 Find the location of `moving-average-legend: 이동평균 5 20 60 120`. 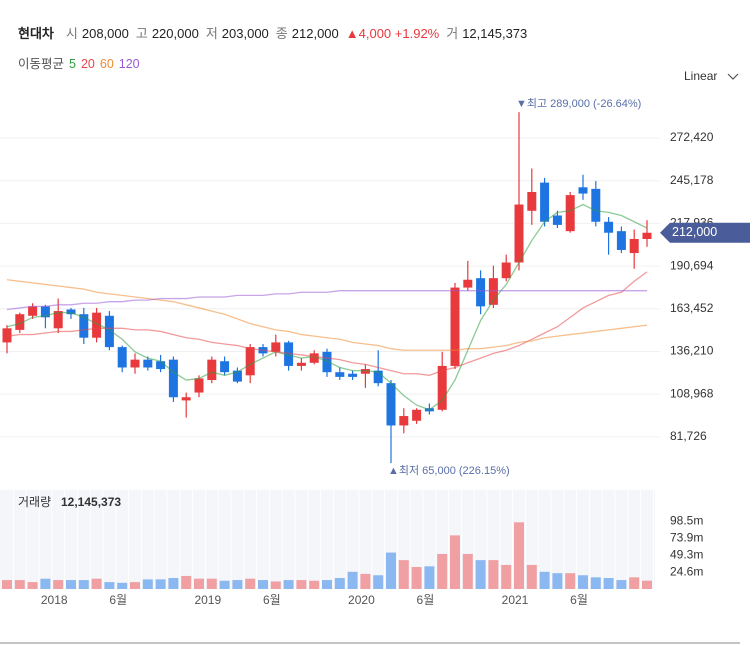

moving-average-legend: 이동평균 5 20 60 120 is located at coordinates (81, 62).